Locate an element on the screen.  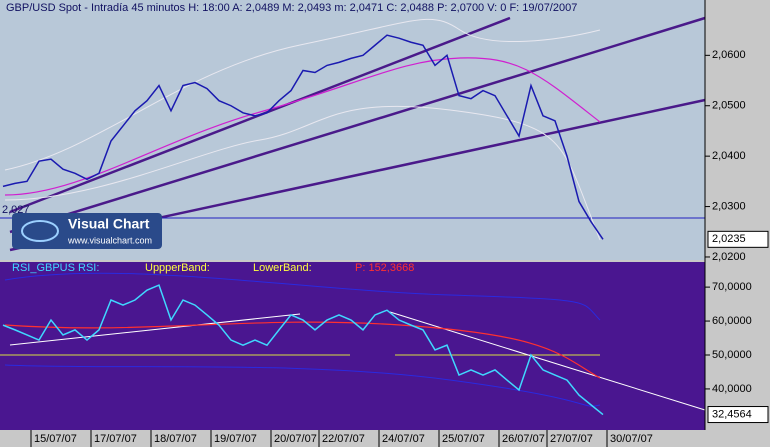
watermark: Visual Chart www.visualchart.com is located at coordinates (87, 231).